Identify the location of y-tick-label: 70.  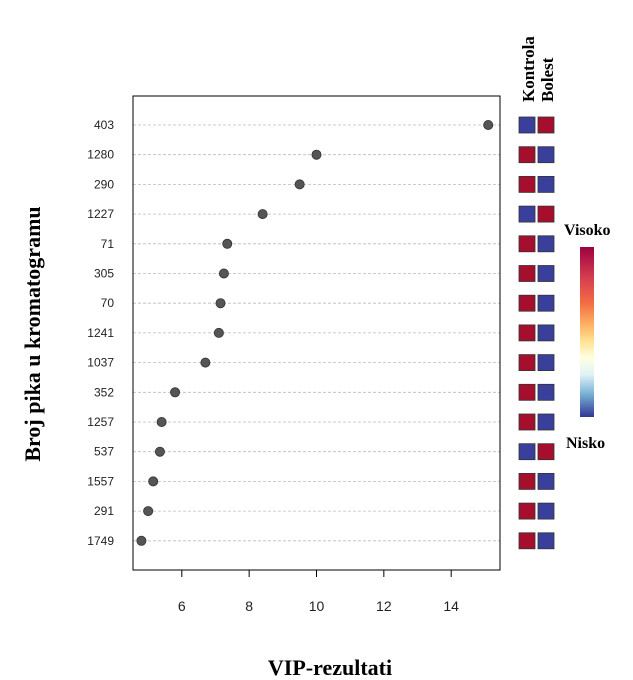
(108, 303).